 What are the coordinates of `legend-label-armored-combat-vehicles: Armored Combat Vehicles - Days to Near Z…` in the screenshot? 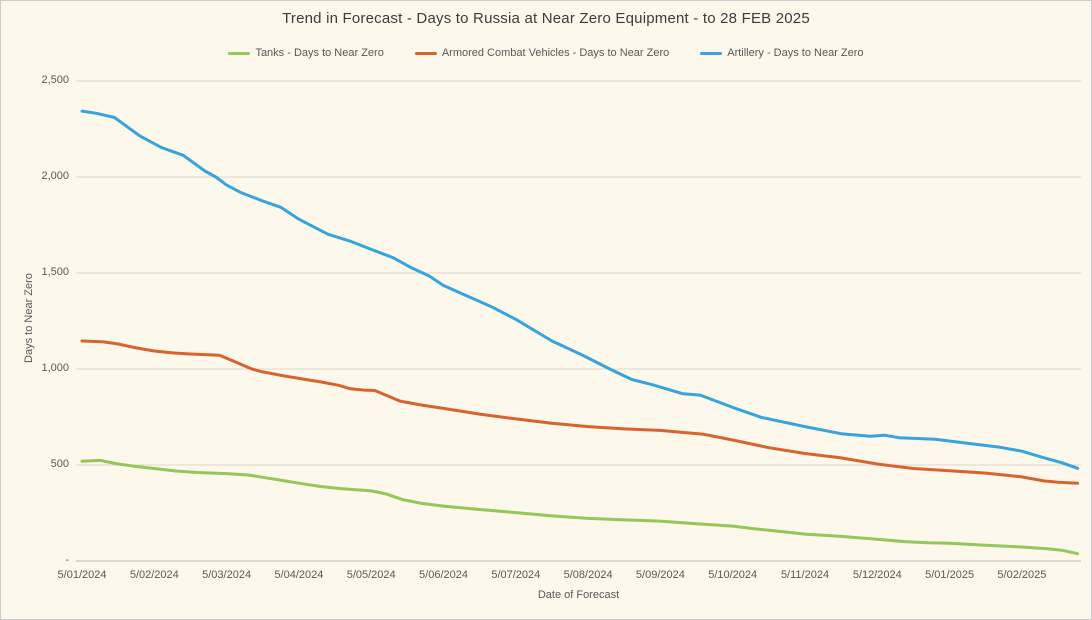 It's located at (555, 53).